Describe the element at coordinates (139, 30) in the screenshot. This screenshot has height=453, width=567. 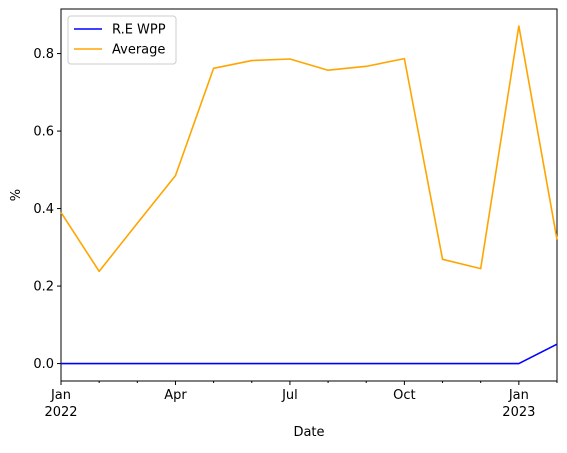
I see `legend-label: R.E WPP` at that location.